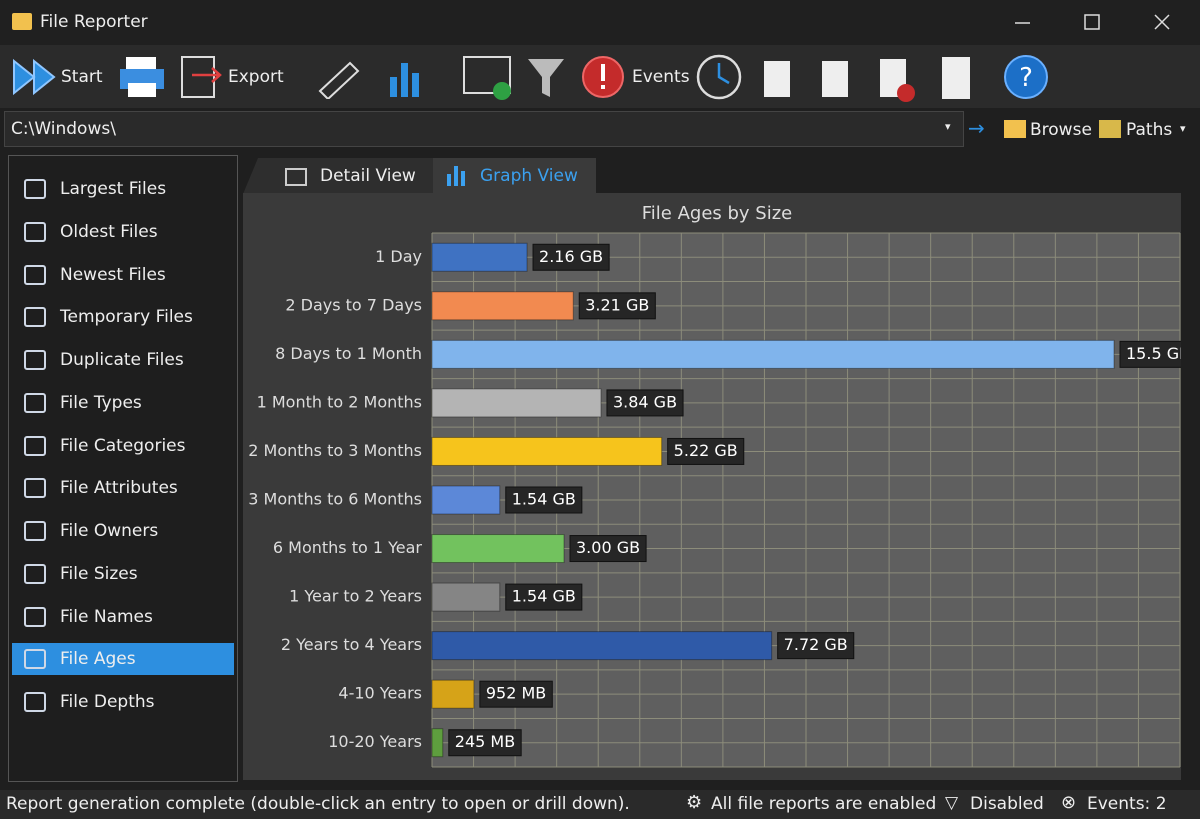  I want to click on tab-detail: Detail View, so click(338, 176).